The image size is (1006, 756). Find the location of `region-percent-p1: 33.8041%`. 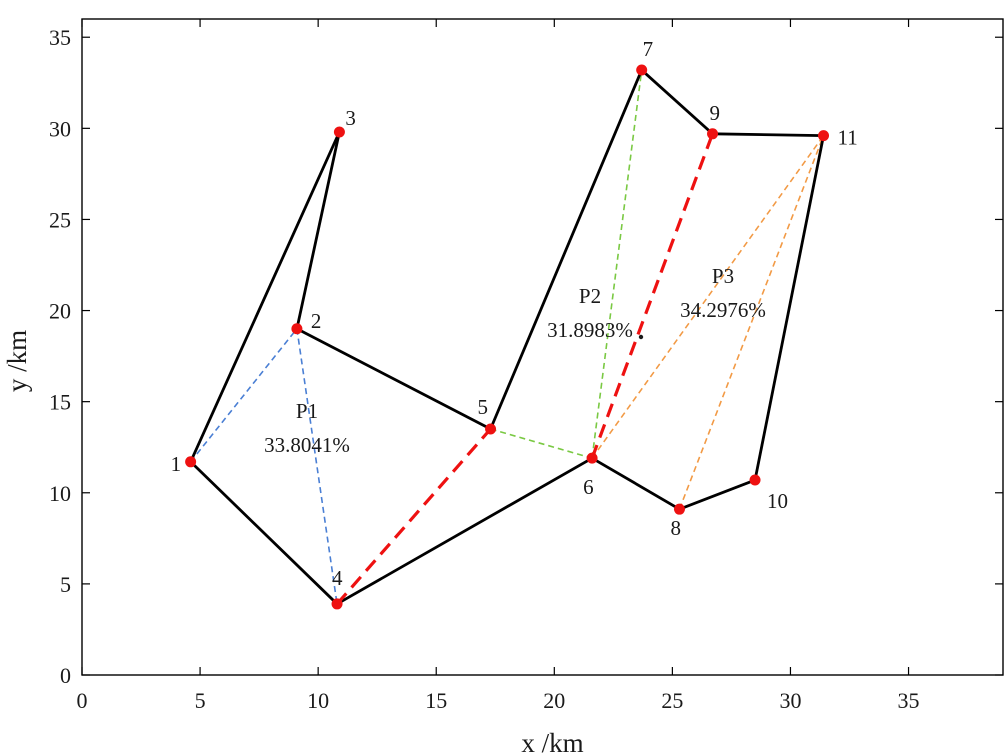

region-percent-p1: 33.8041% is located at coordinates (307, 445).